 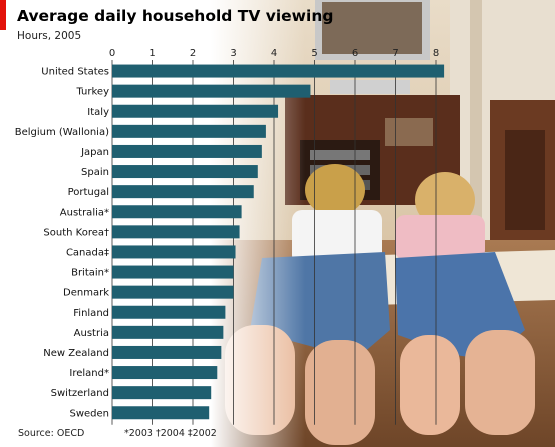 I want to click on category-label: Denmark, so click(x=86, y=293).